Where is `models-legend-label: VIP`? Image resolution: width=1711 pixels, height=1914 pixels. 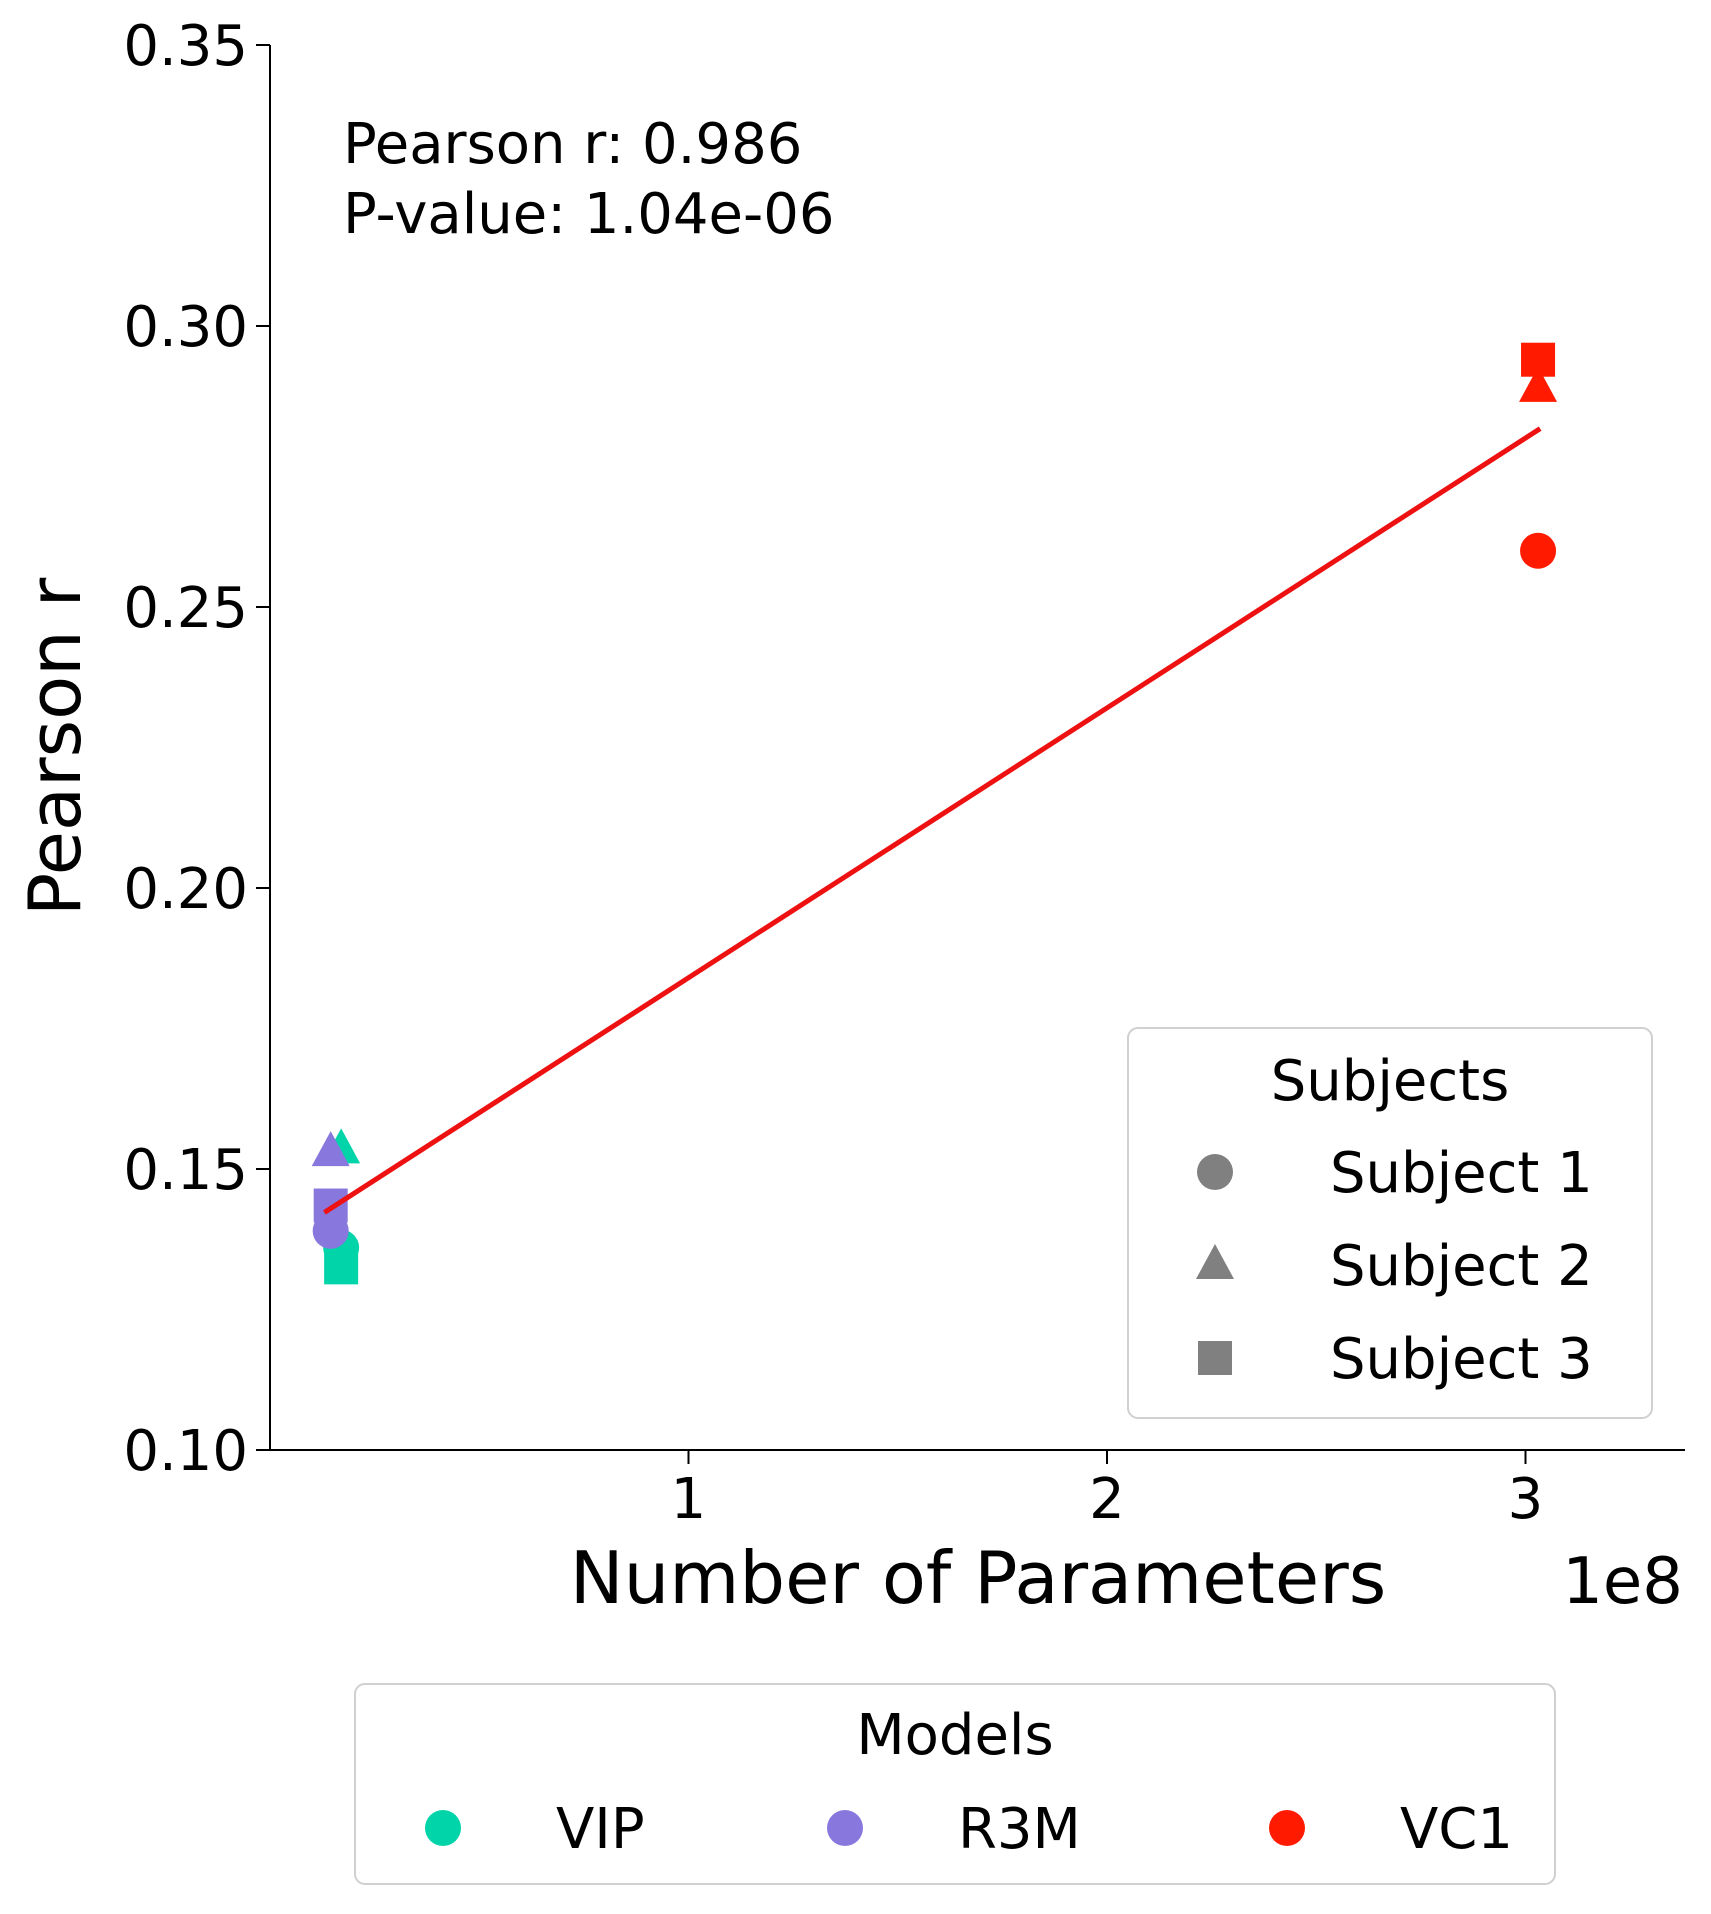
models-legend-label: VIP is located at coordinates (600, 1829).